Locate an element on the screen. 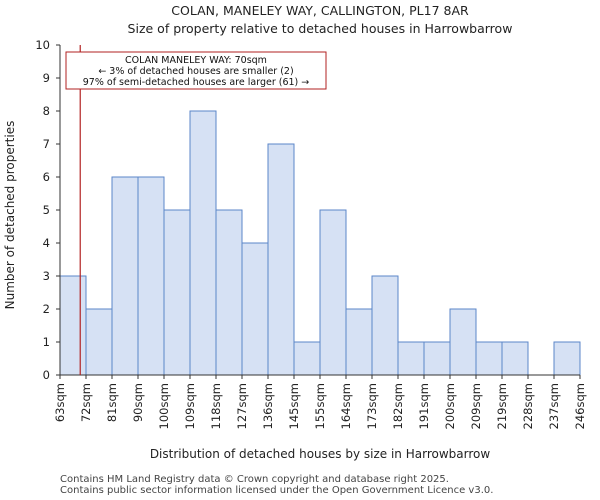  y-tick-label: 1 is located at coordinates (46, 342).